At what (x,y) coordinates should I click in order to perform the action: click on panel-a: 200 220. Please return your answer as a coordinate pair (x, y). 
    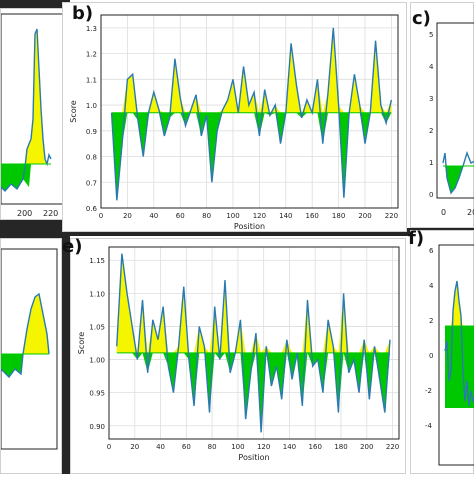
    Looking at the image, I should click on (34, 114).